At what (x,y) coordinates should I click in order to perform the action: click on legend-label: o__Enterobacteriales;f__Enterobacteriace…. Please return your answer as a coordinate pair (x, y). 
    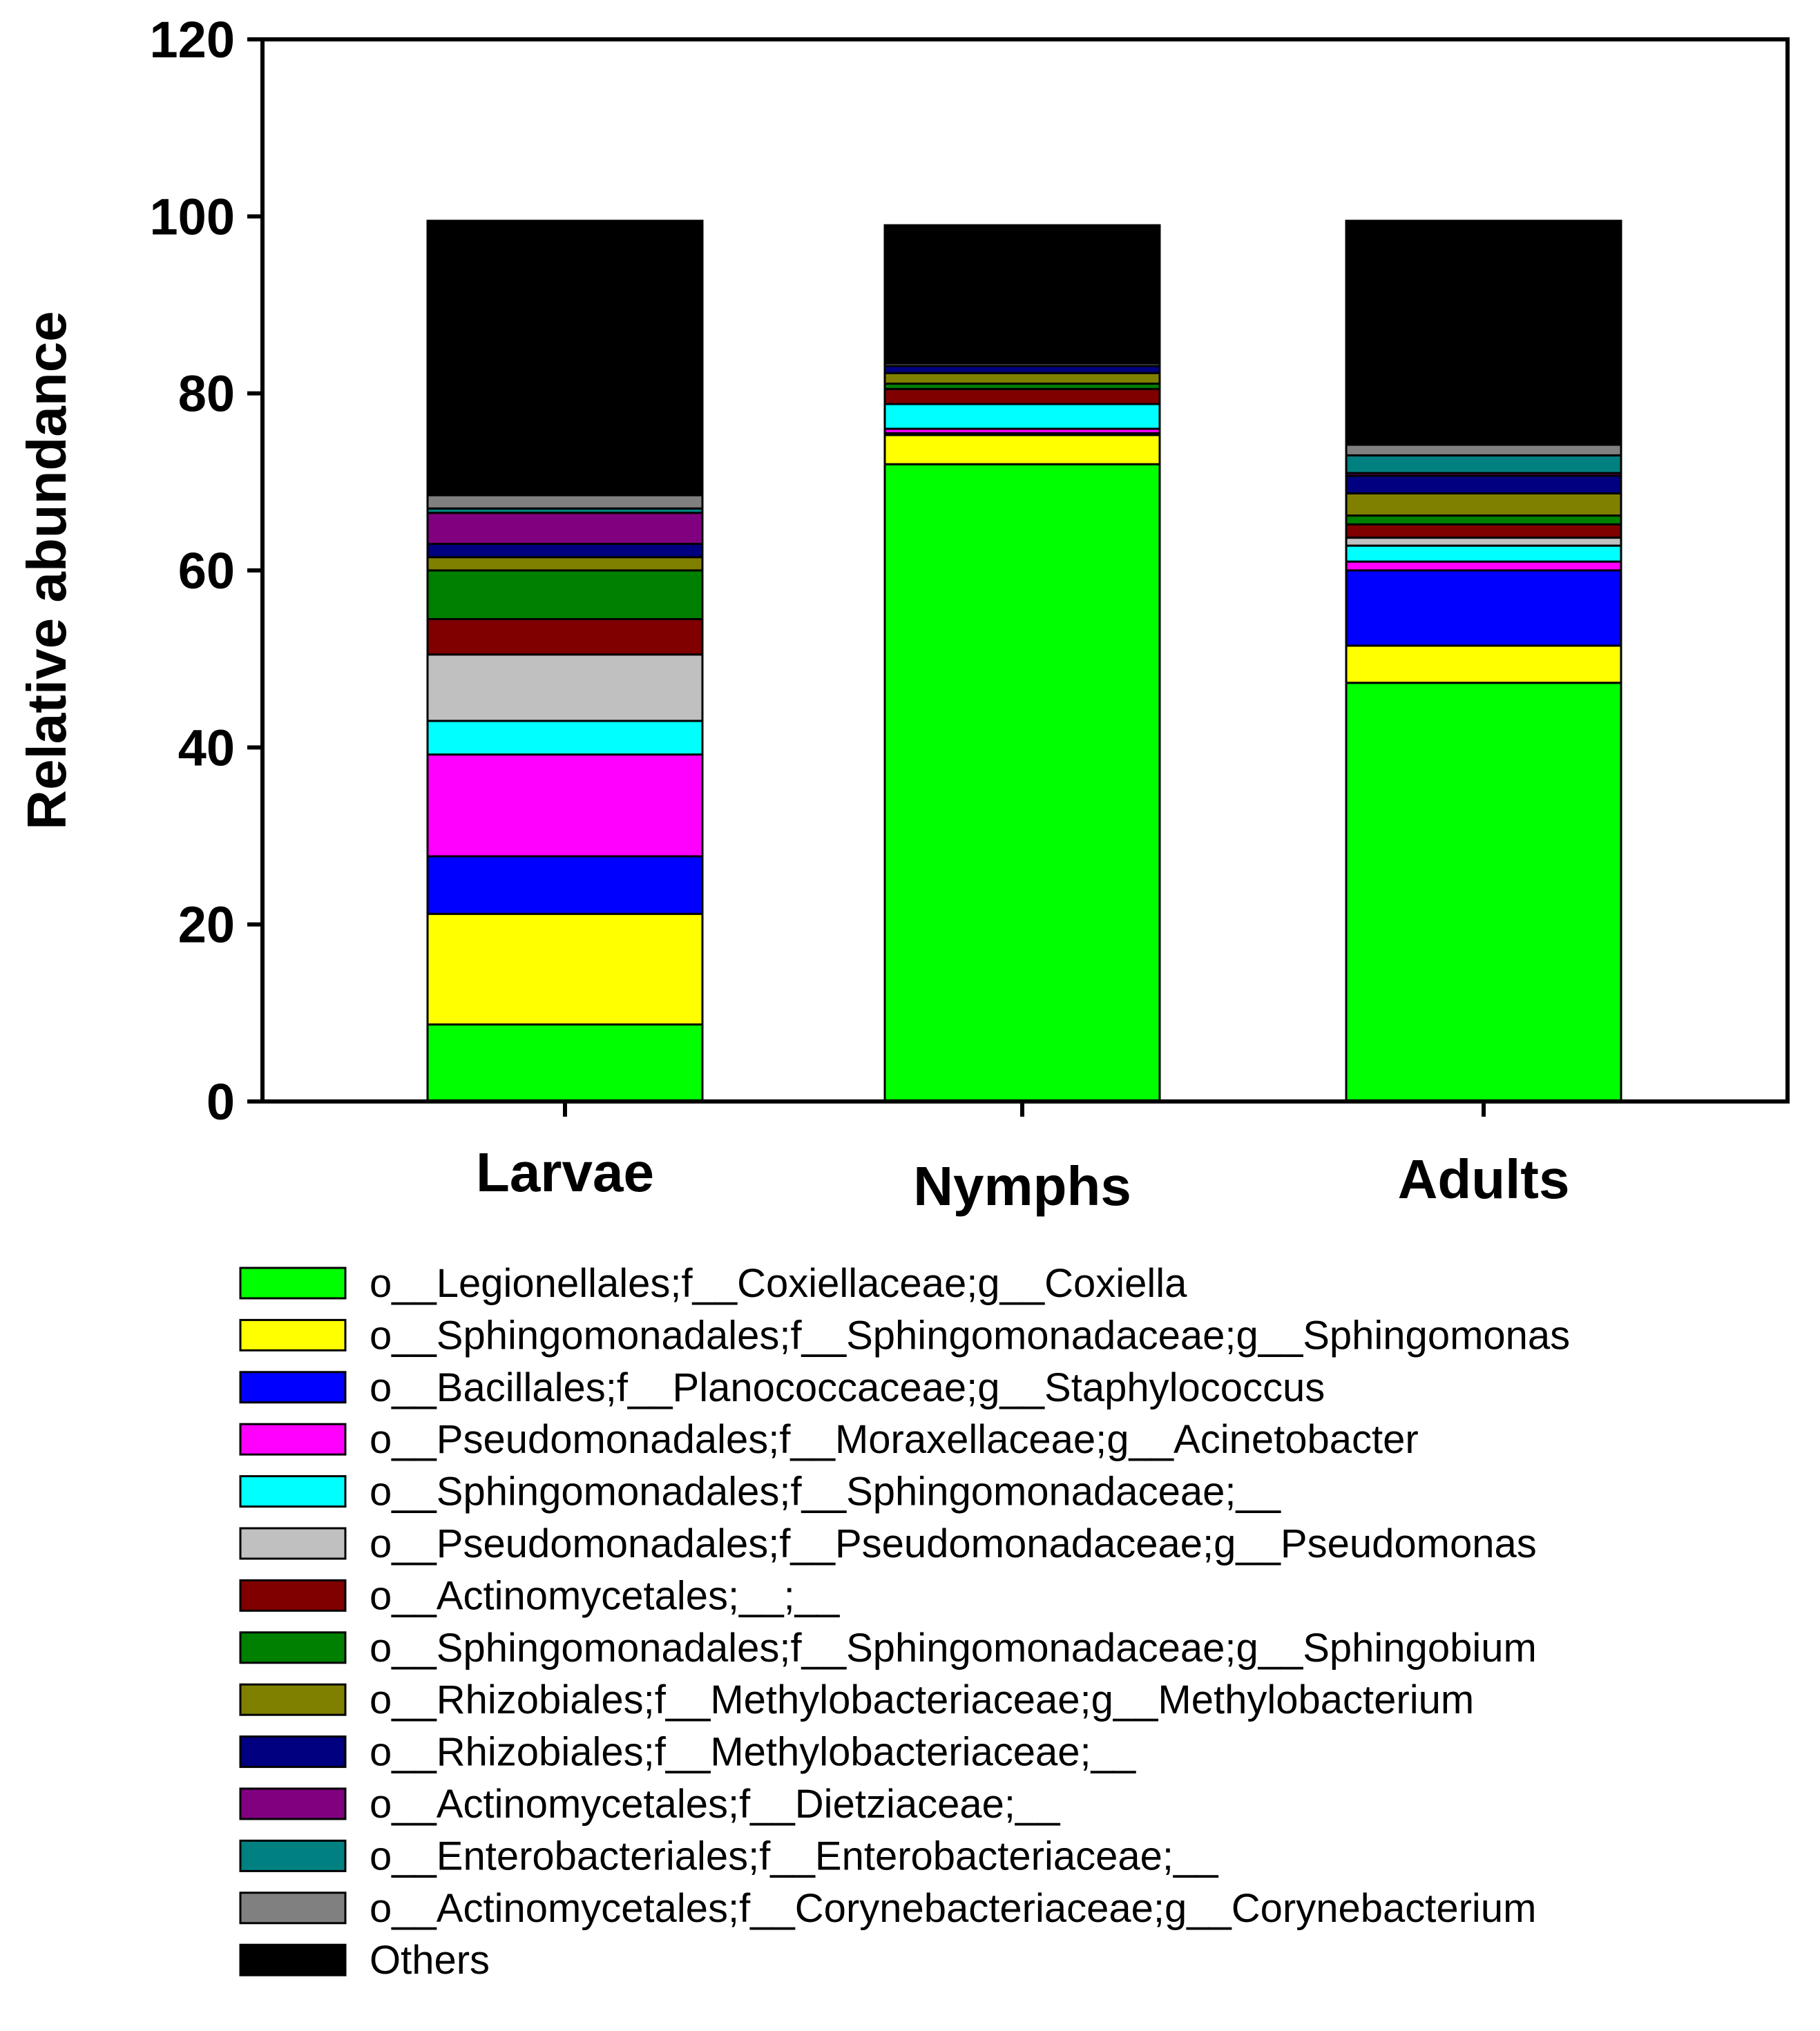
    Looking at the image, I should click on (794, 1855).